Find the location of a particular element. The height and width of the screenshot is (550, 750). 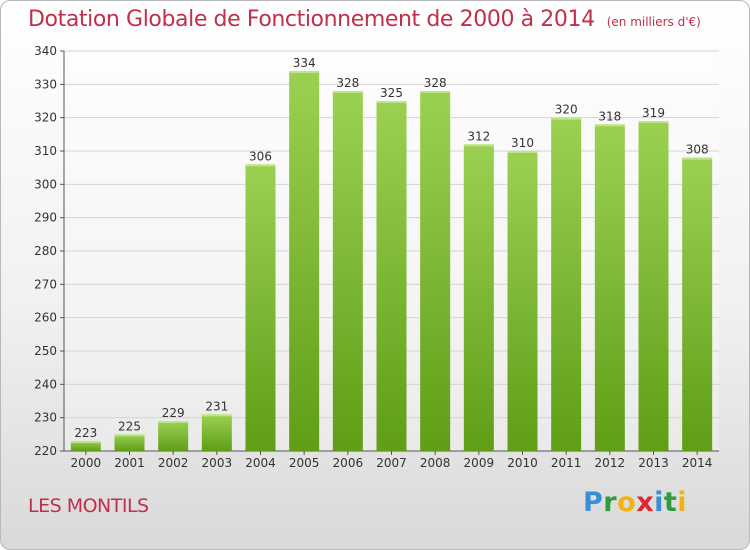

bar-value-label: 310 is located at coordinates (522, 143).